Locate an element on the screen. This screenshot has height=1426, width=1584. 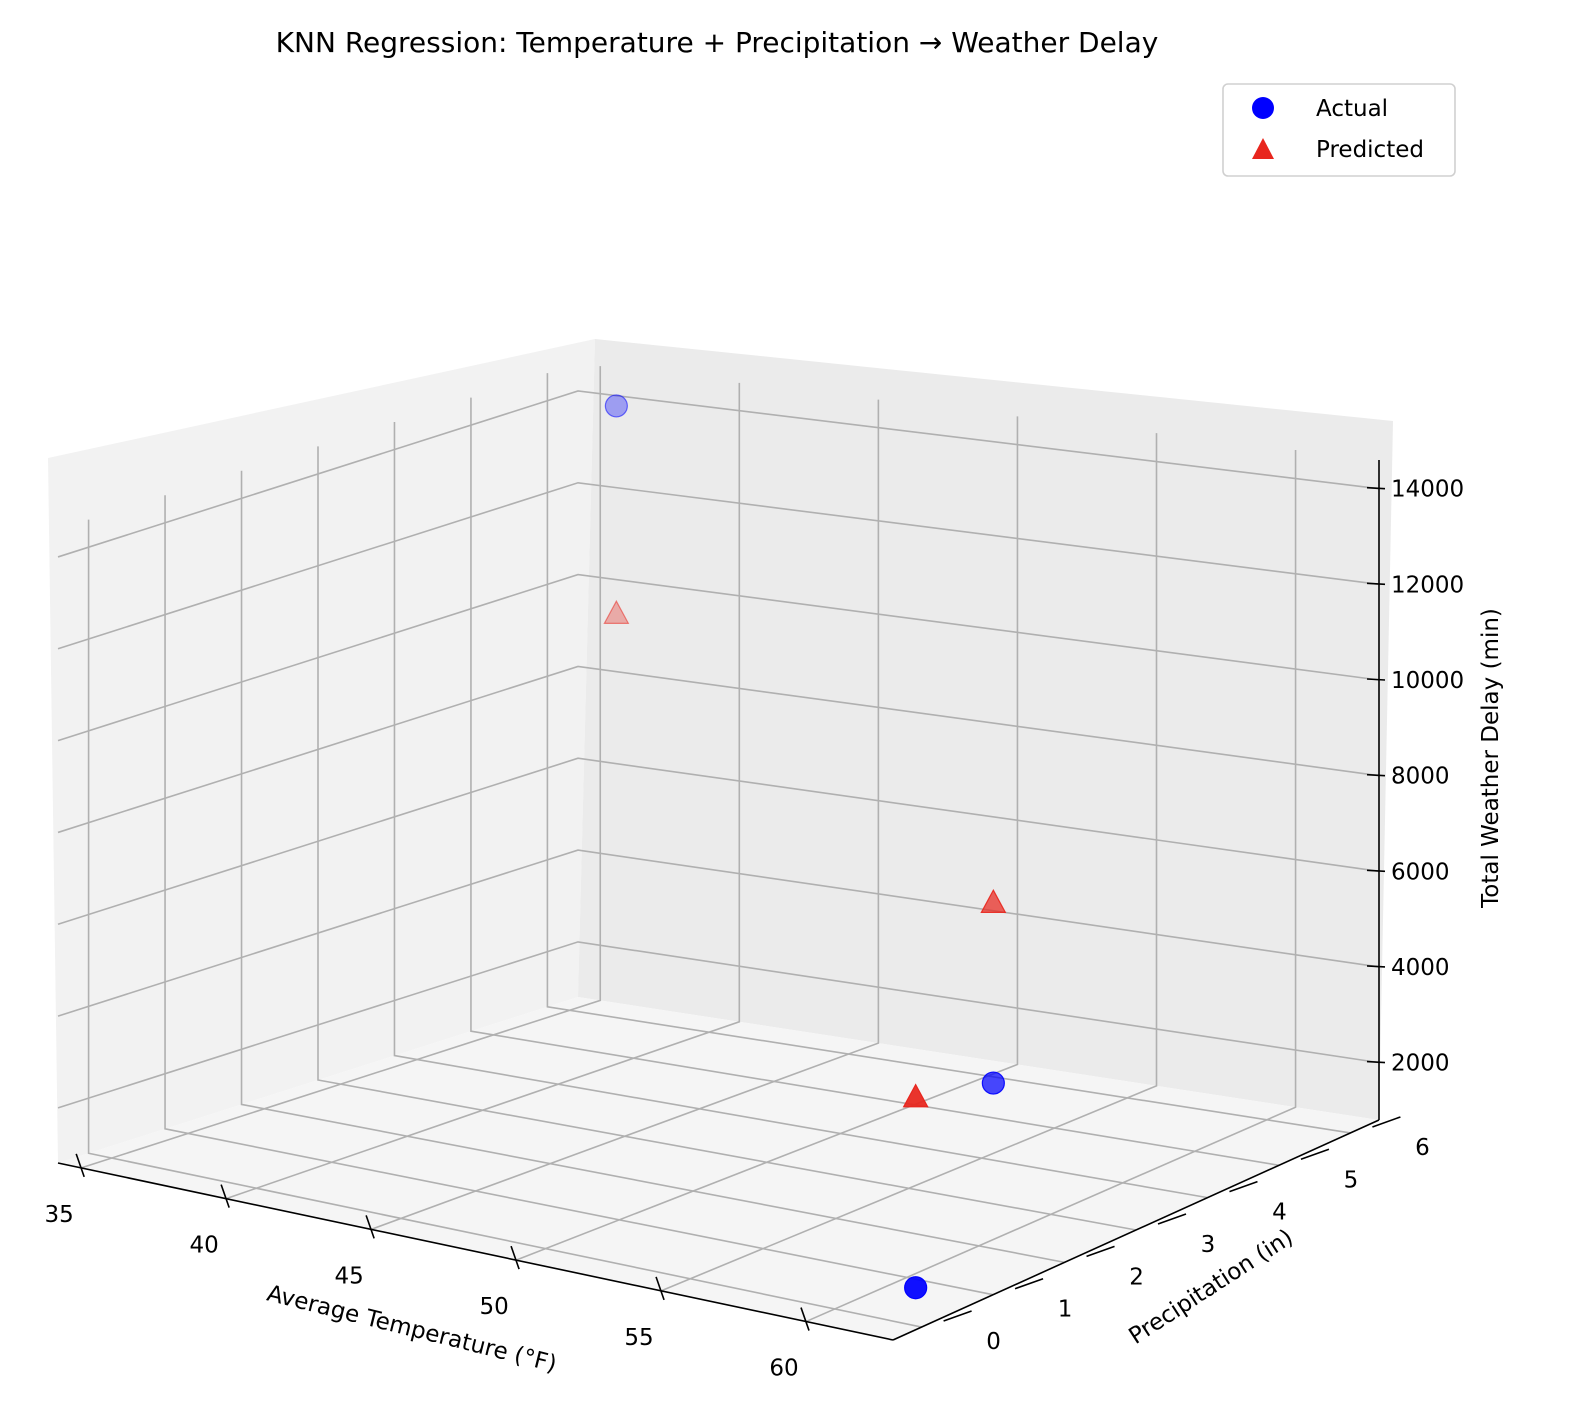
legend: Actual Predicted is located at coordinates (1339, 130).